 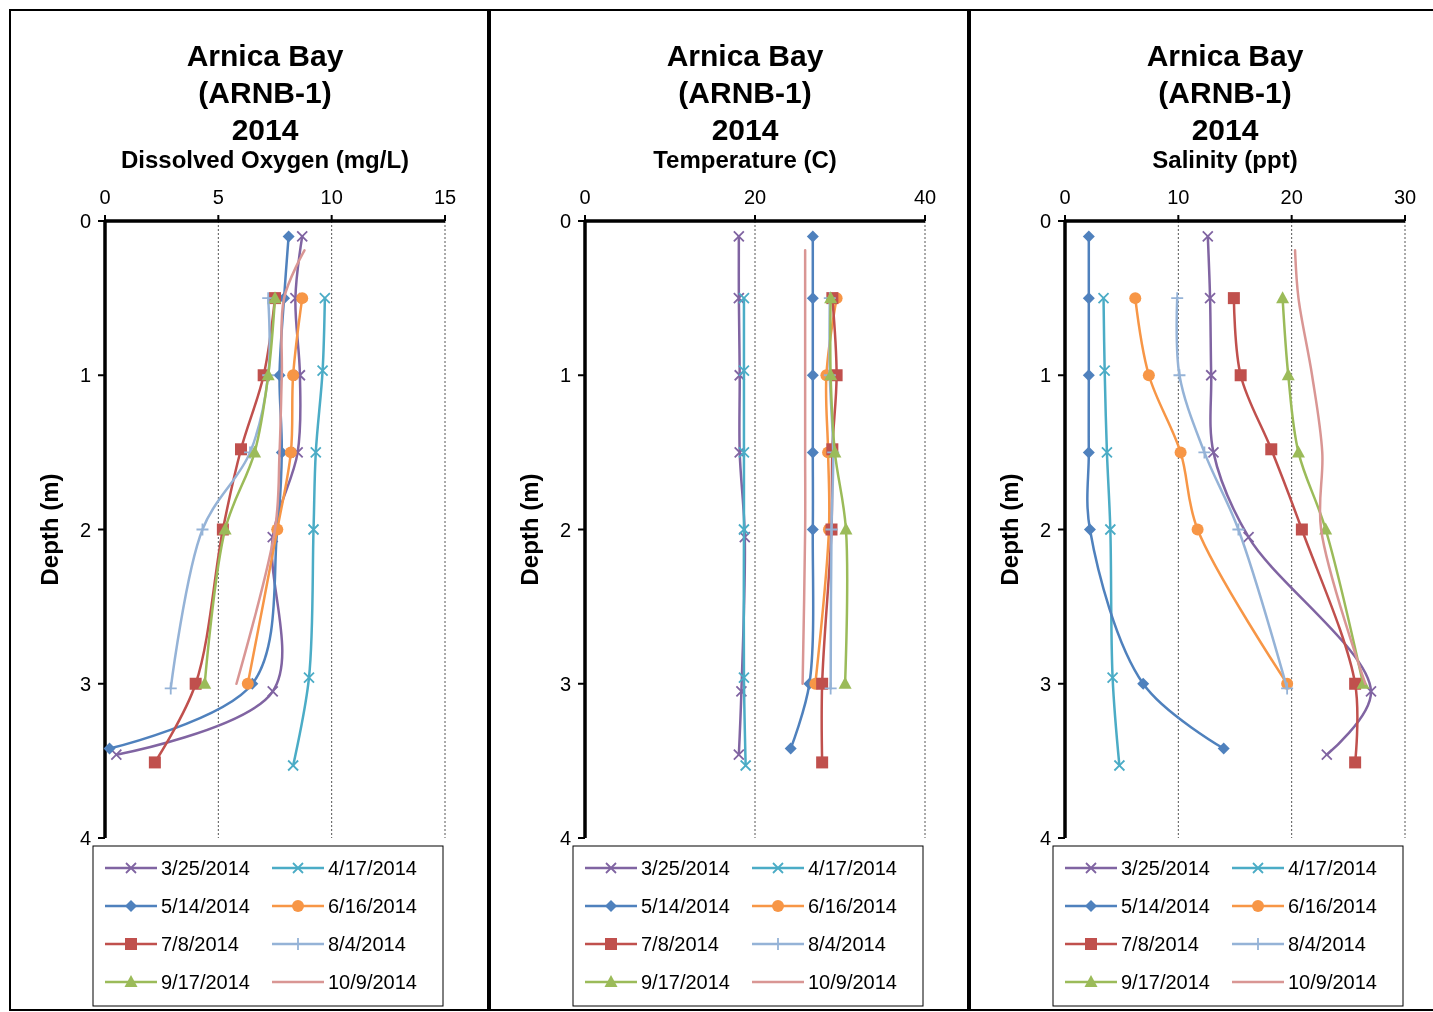 What do you see at coordinates (745, 159) in the screenshot?
I see `x-axis-title: Temperature (C)` at bounding box center [745, 159].